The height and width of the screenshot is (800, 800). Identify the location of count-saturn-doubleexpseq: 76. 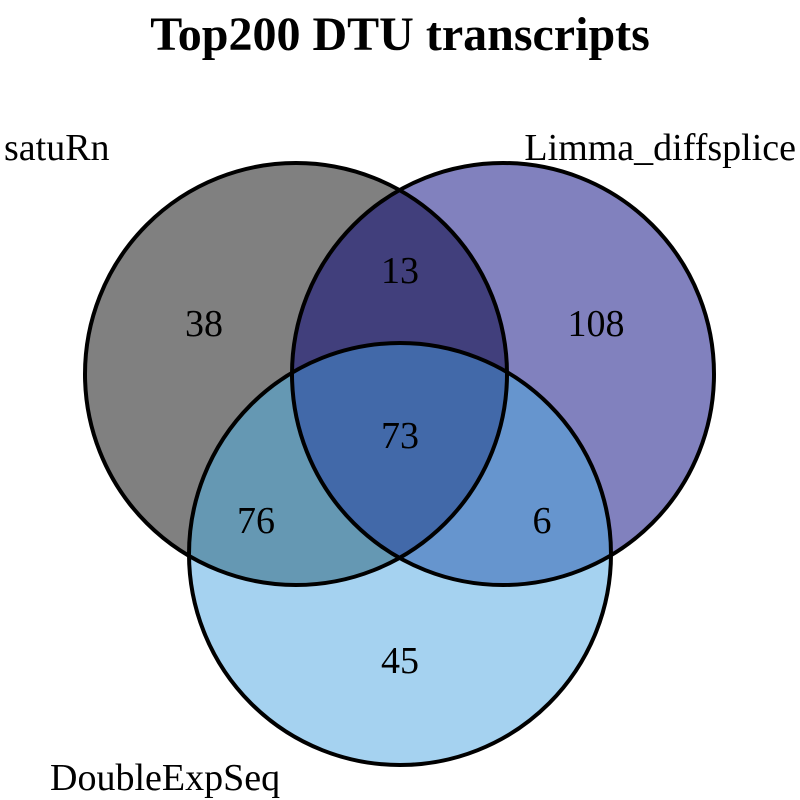
(256, 521).